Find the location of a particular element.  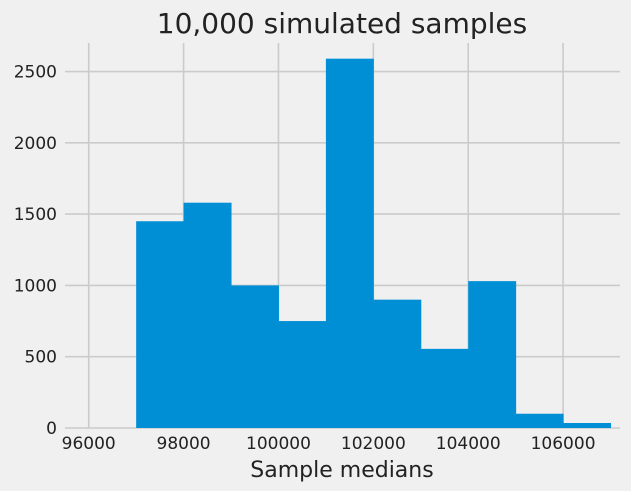

x-tick-label: 96000 is located at coordinates (89, 444).